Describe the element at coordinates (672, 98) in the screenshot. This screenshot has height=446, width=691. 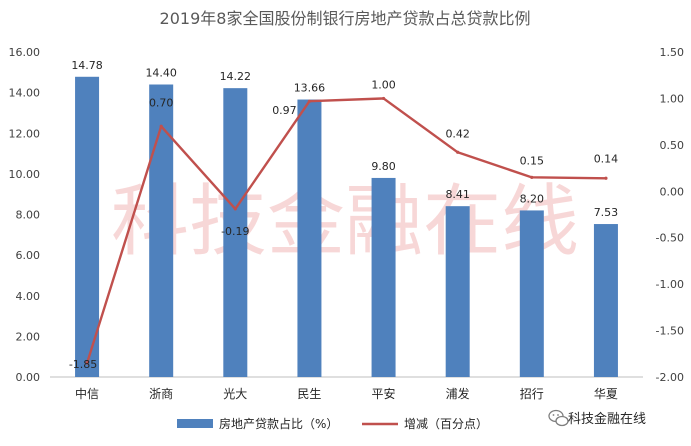
I see `y-right-tick-label: 1.00` at that location.